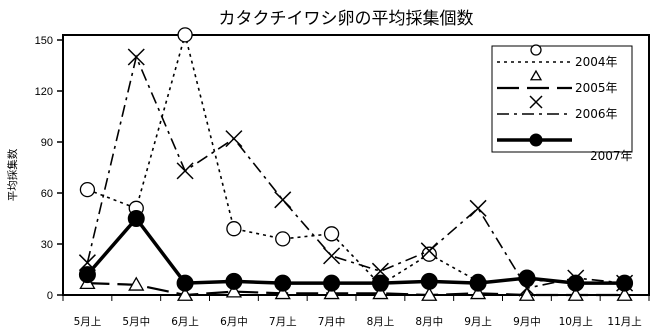  I want to click on x-tick-label: 7月中, so click(332, 321).